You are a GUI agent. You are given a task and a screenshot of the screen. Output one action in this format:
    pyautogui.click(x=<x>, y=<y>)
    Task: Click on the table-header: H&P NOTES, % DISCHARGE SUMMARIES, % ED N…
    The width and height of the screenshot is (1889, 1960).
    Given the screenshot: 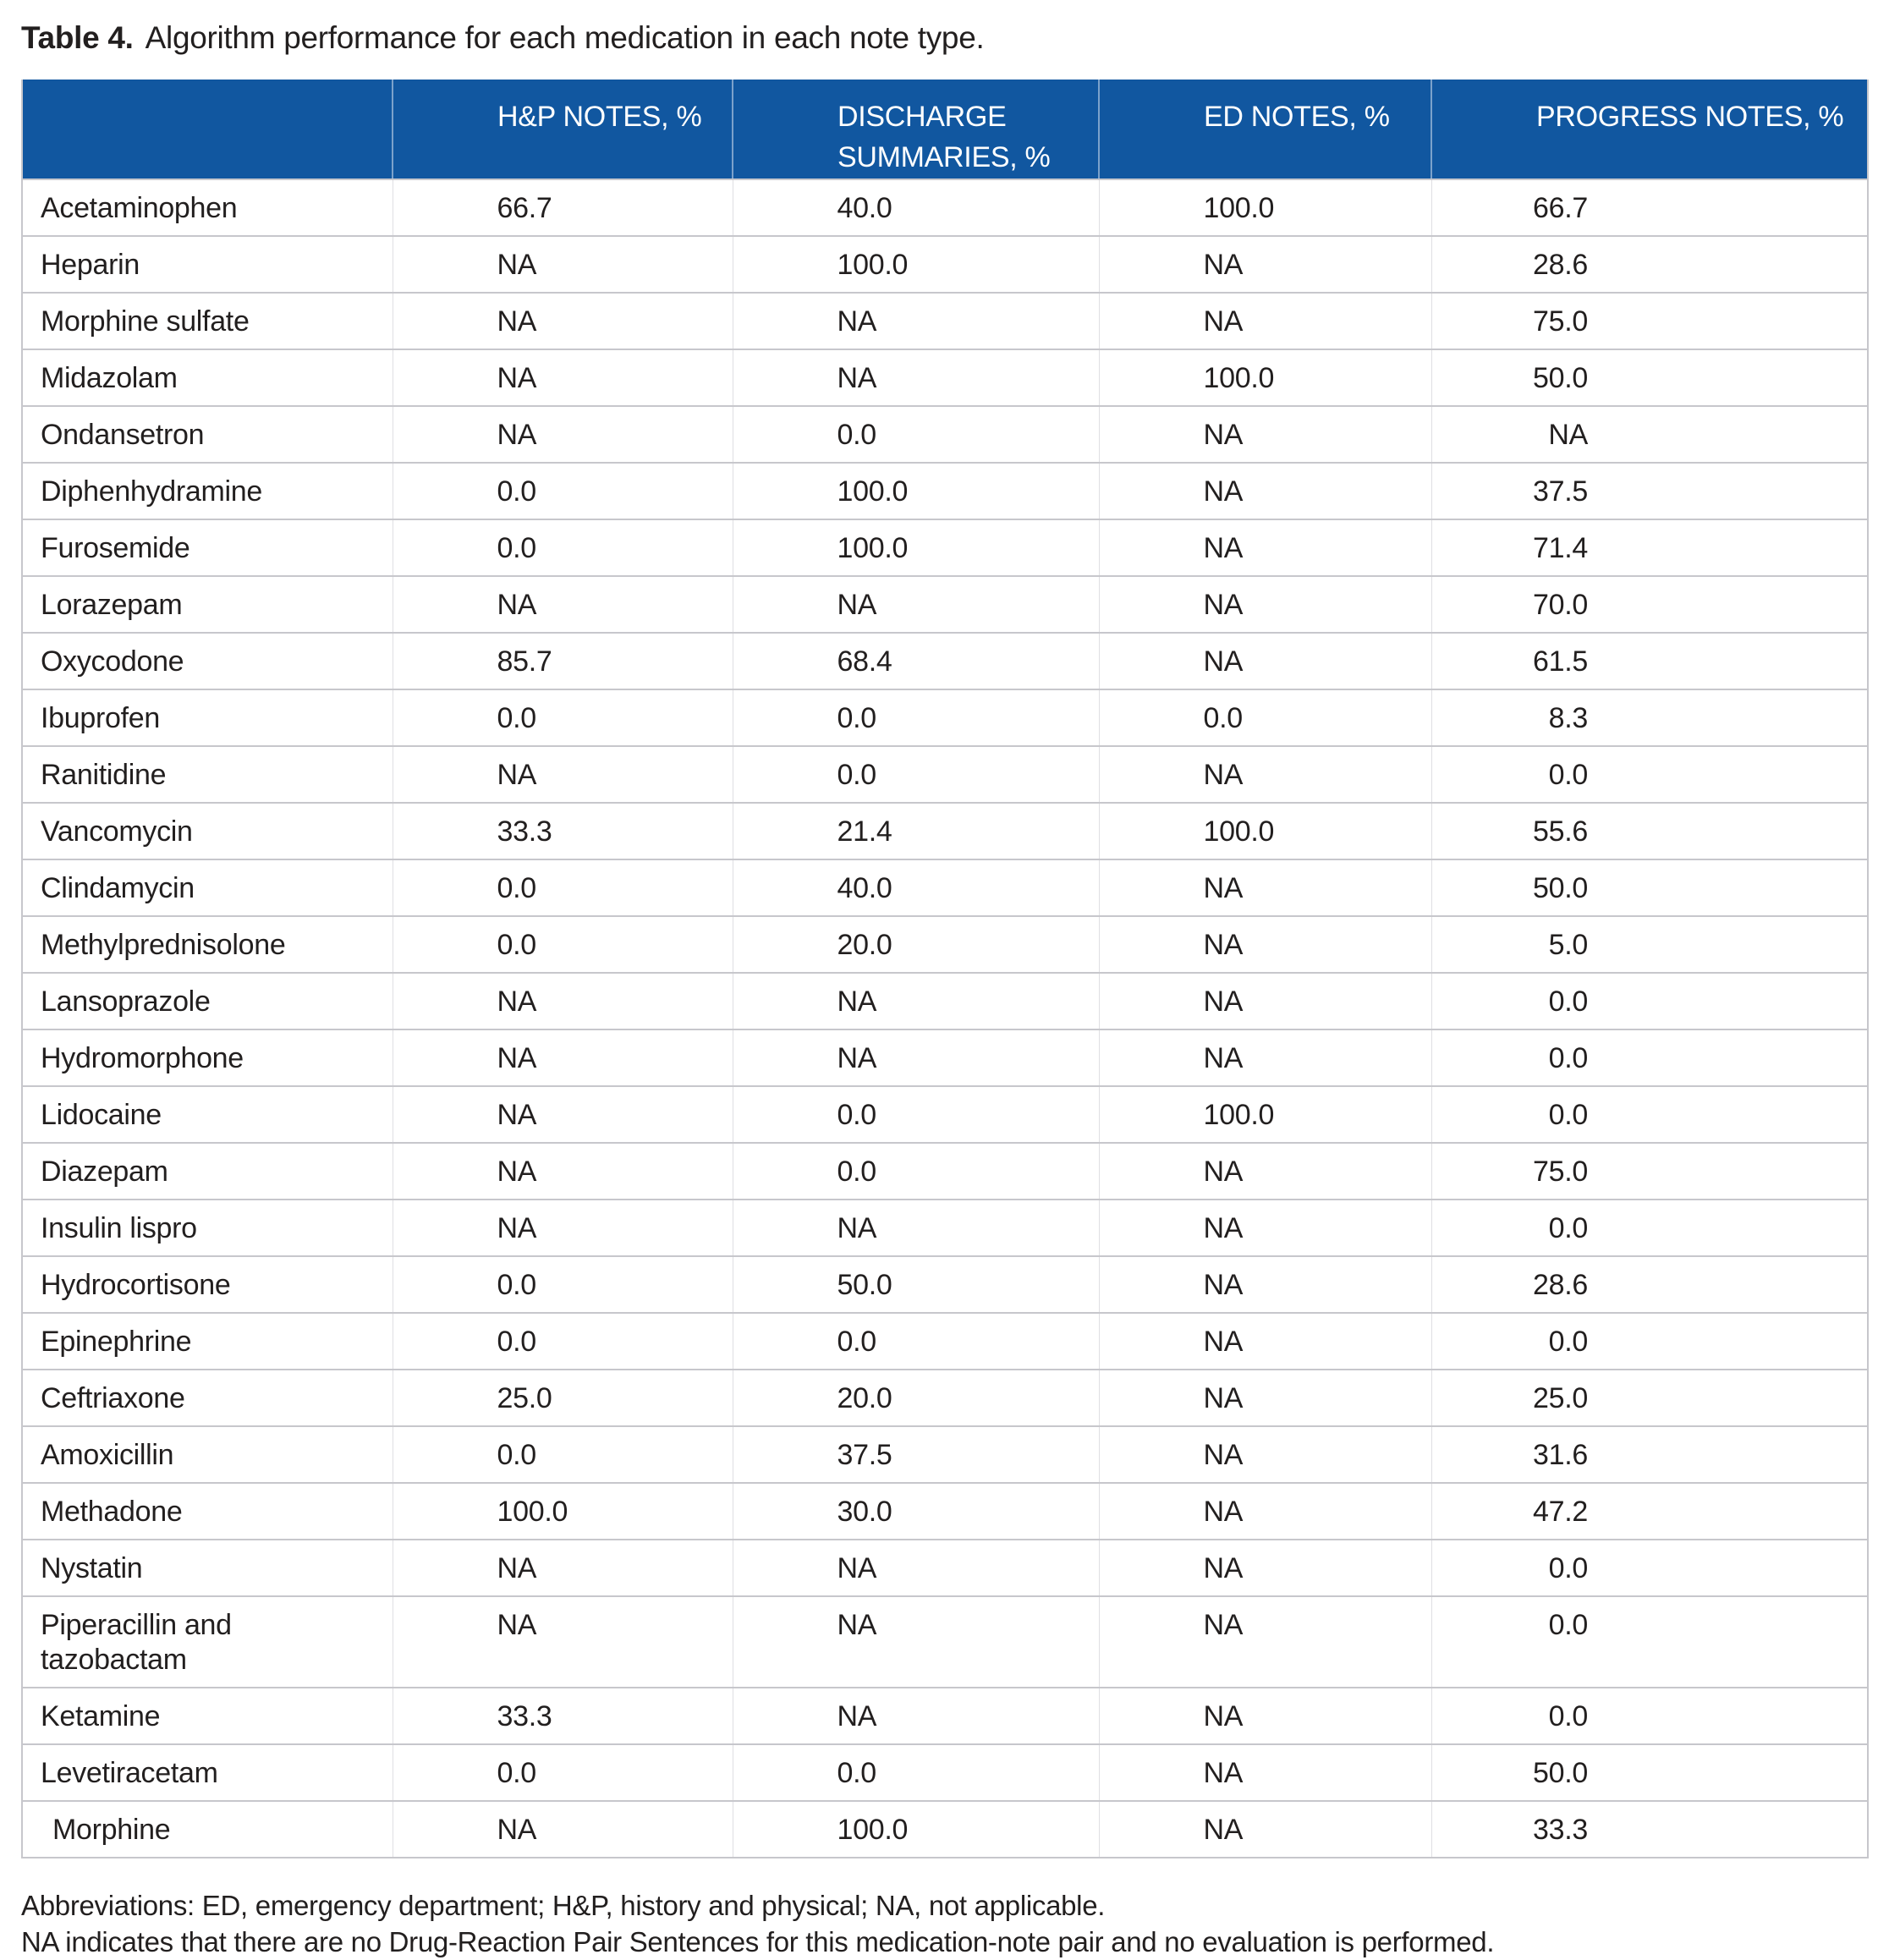 What is the action you would take?
    pyautogui.click(x=945, y=130)
    